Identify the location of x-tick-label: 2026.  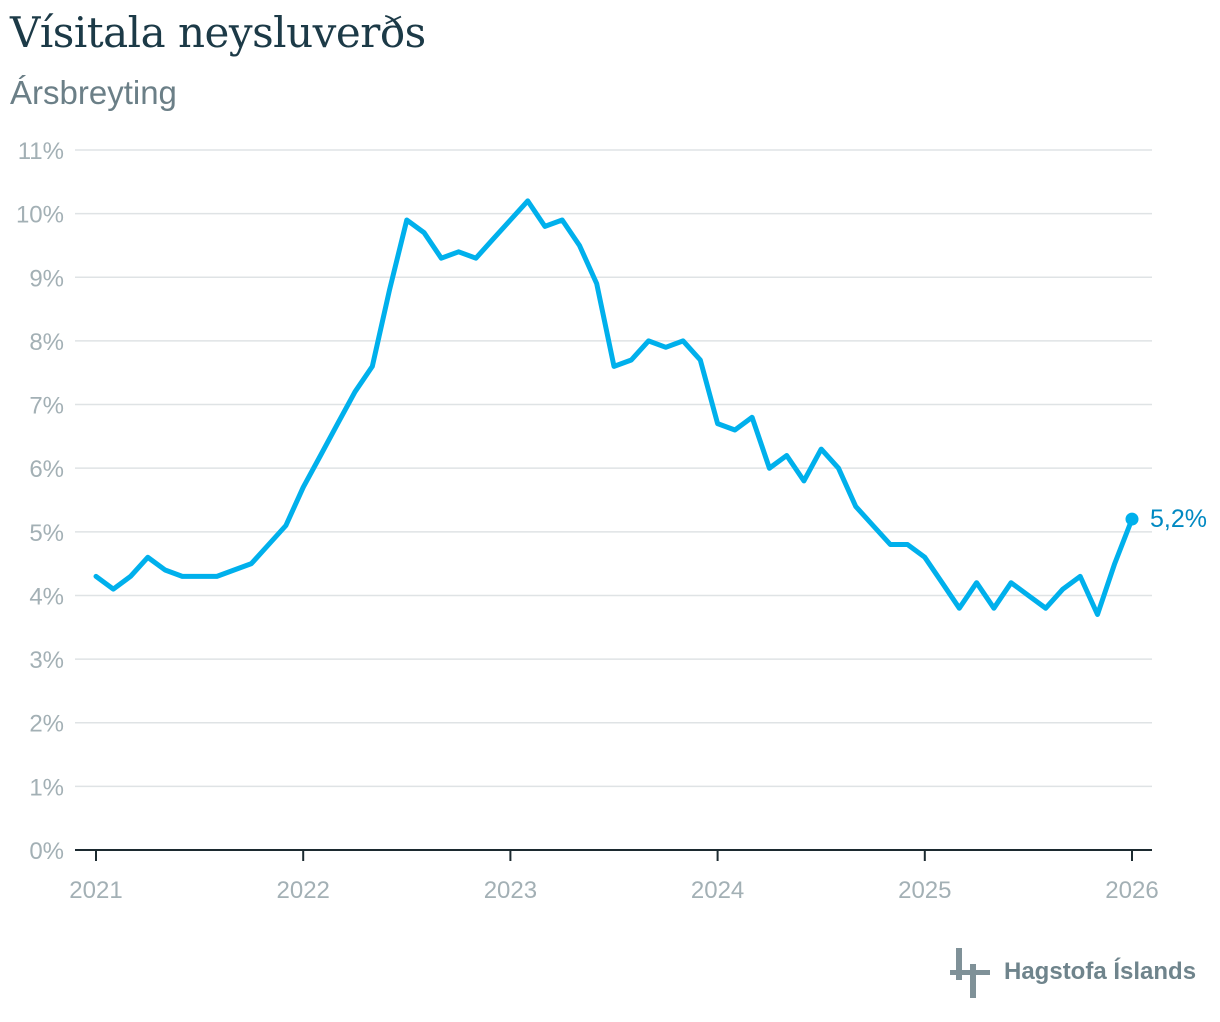
(1131, 890).